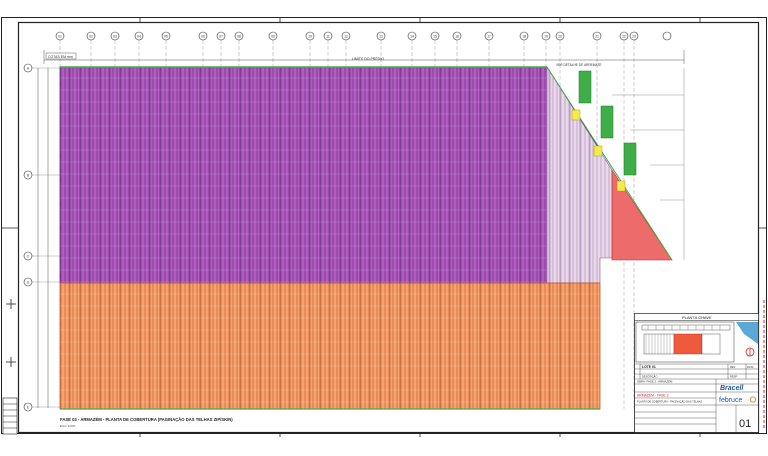 This screenshot has width=768, height=456. What do you see at coordinates (578, 65) in the screenshot?
I see `right-note-text: VER DETALHE DE ARREMATE` at bounding box center [578, 65].